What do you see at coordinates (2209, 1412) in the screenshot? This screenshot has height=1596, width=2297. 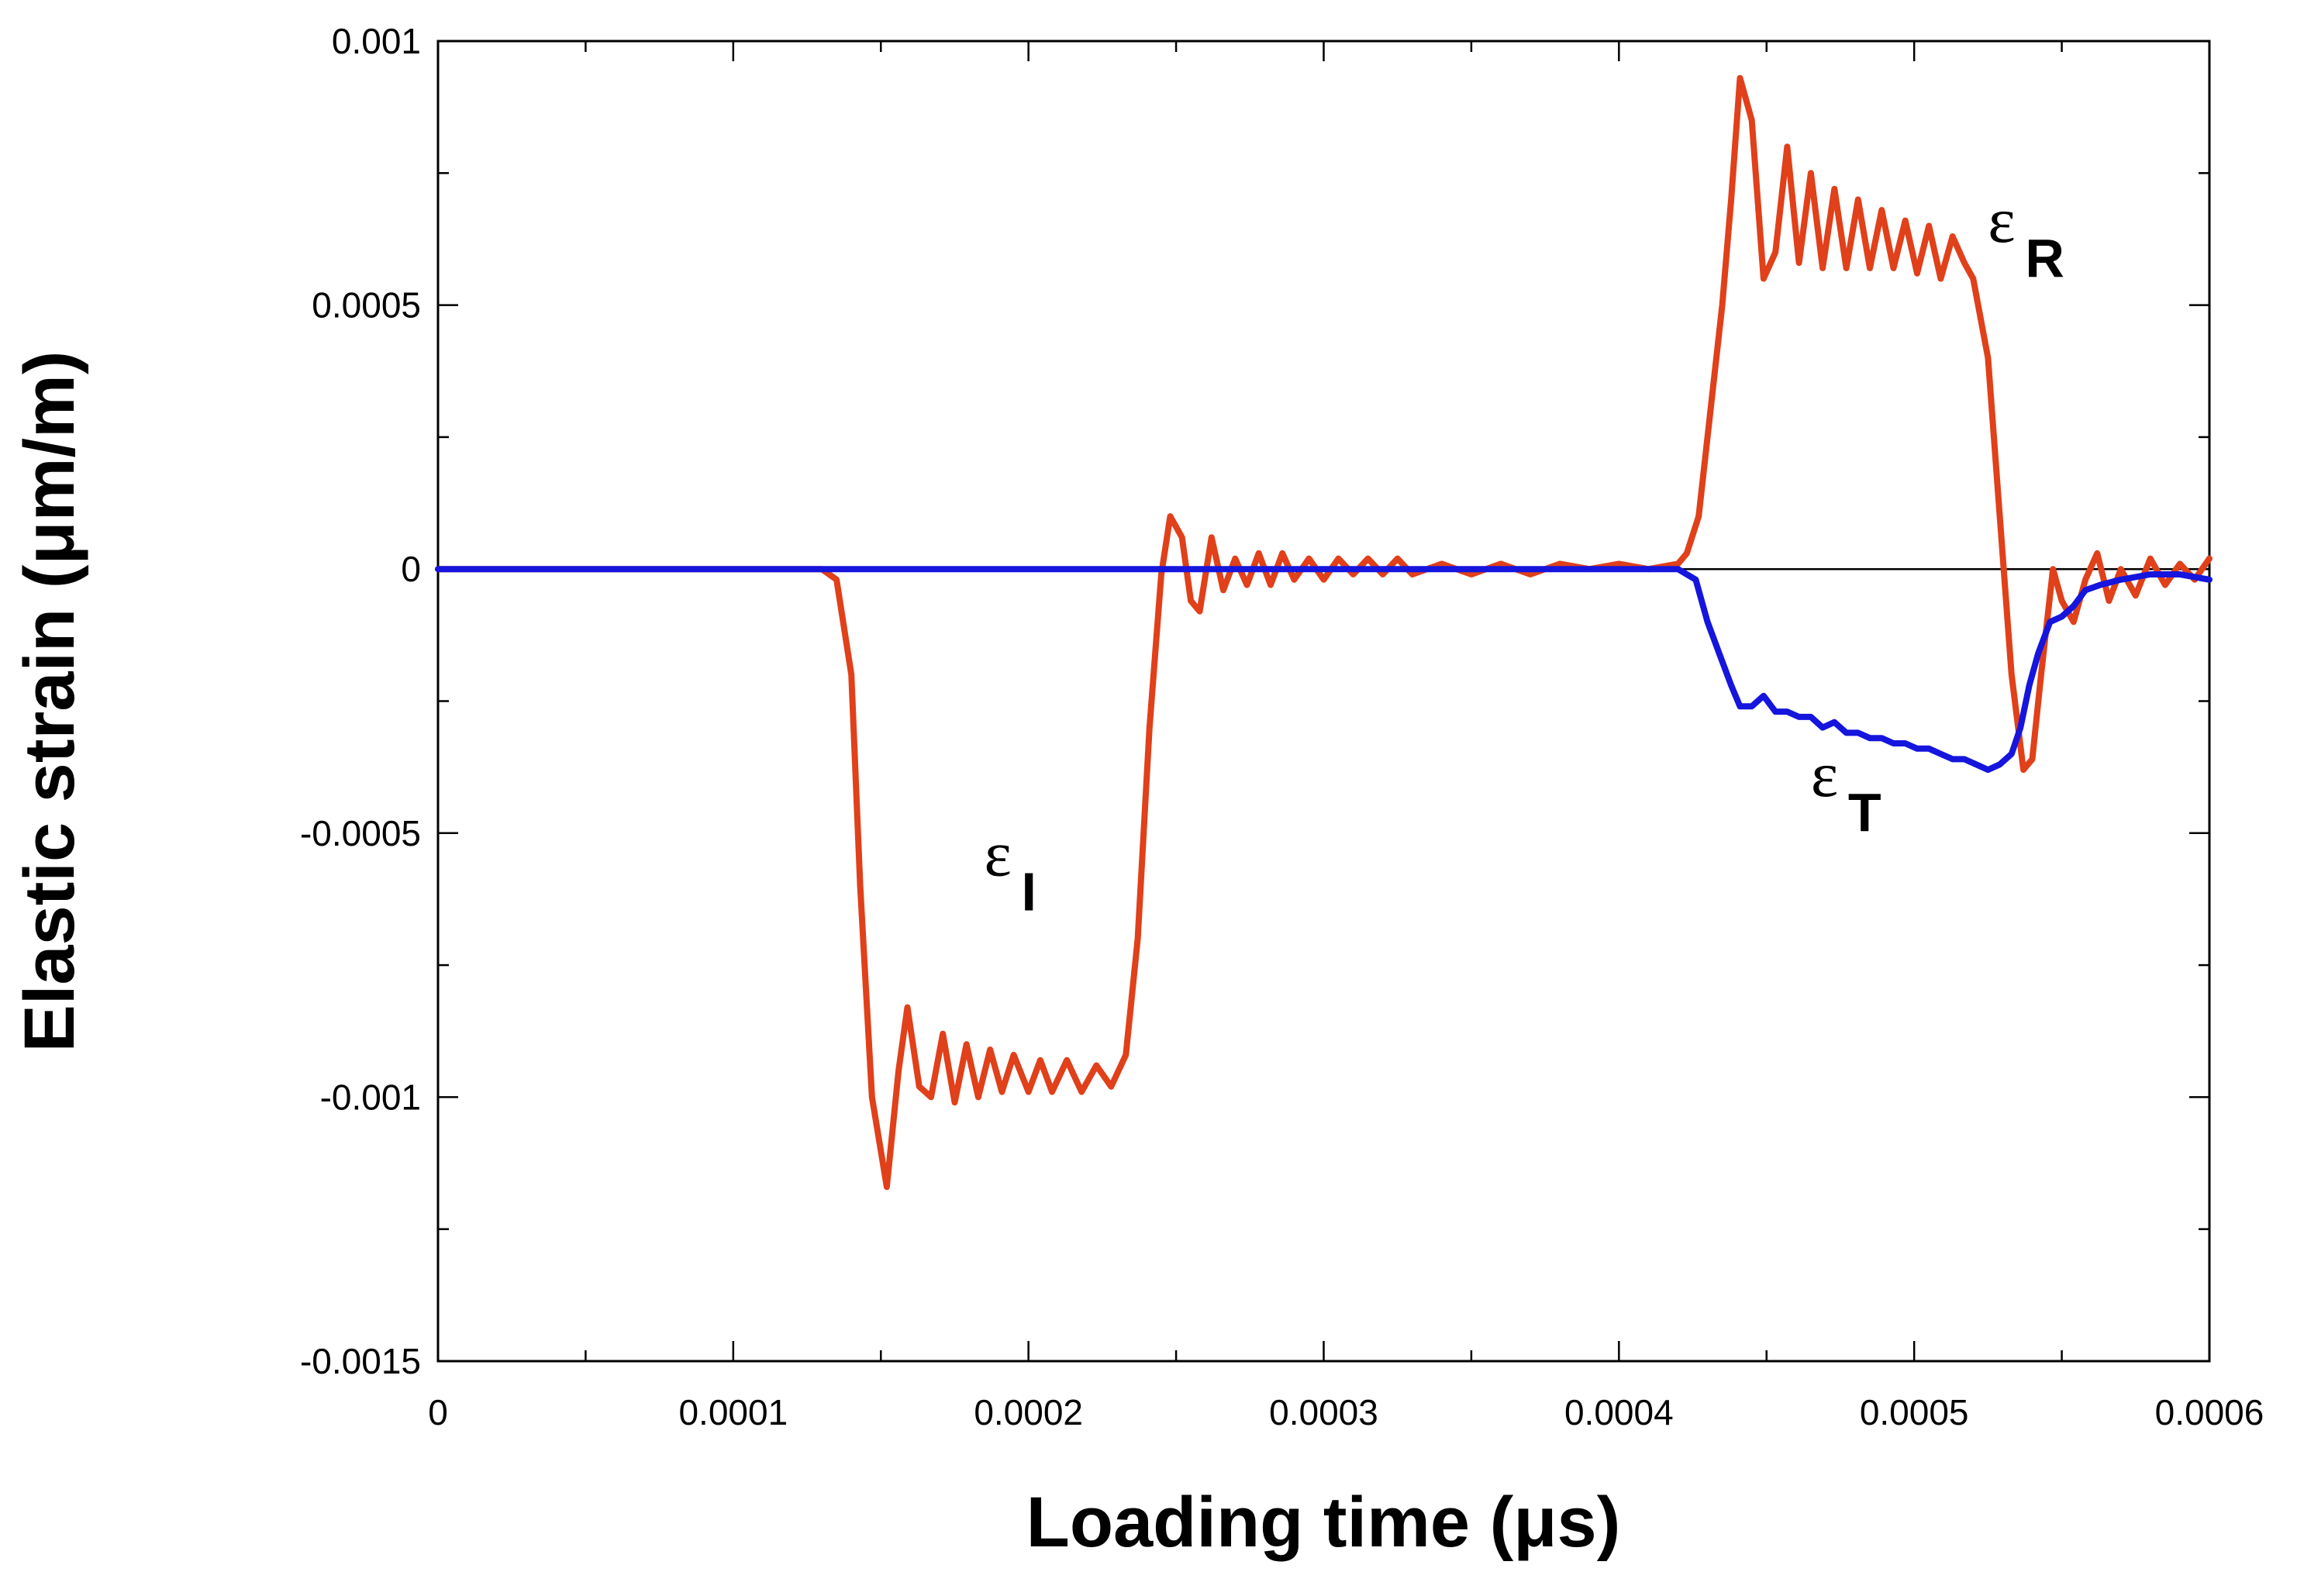 I see `x-tick-label: 0.0006` at bounding box center [2209, 1412].